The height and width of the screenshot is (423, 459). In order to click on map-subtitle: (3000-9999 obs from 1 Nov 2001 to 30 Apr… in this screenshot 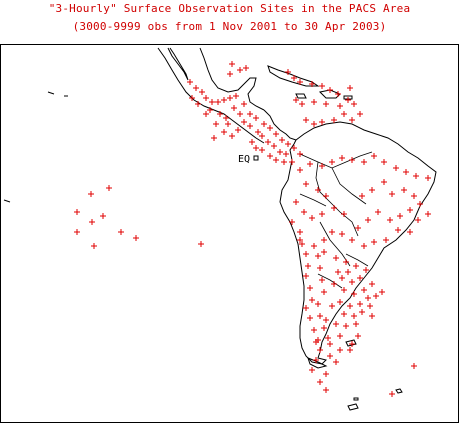, I will do `click(229, 26)`.